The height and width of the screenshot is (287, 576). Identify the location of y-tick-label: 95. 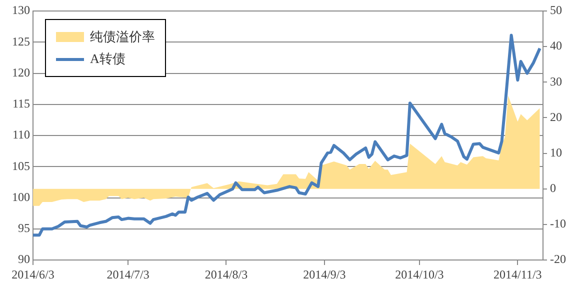
(24, 228).